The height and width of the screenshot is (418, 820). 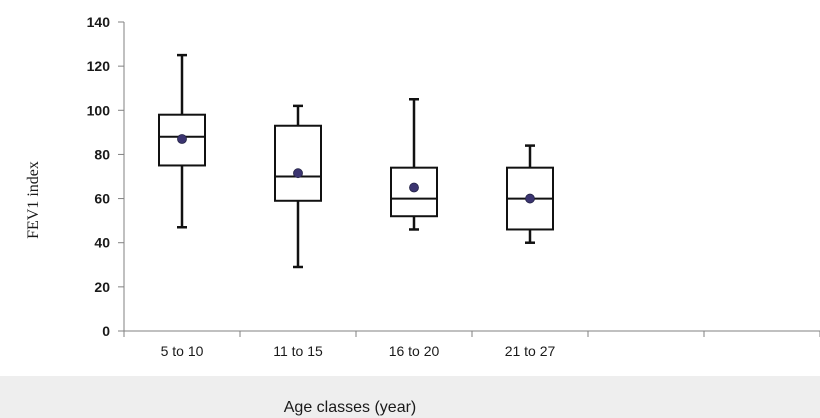 I want to click on y-axis-label: FEV1 index, so click(x=33, y=200).